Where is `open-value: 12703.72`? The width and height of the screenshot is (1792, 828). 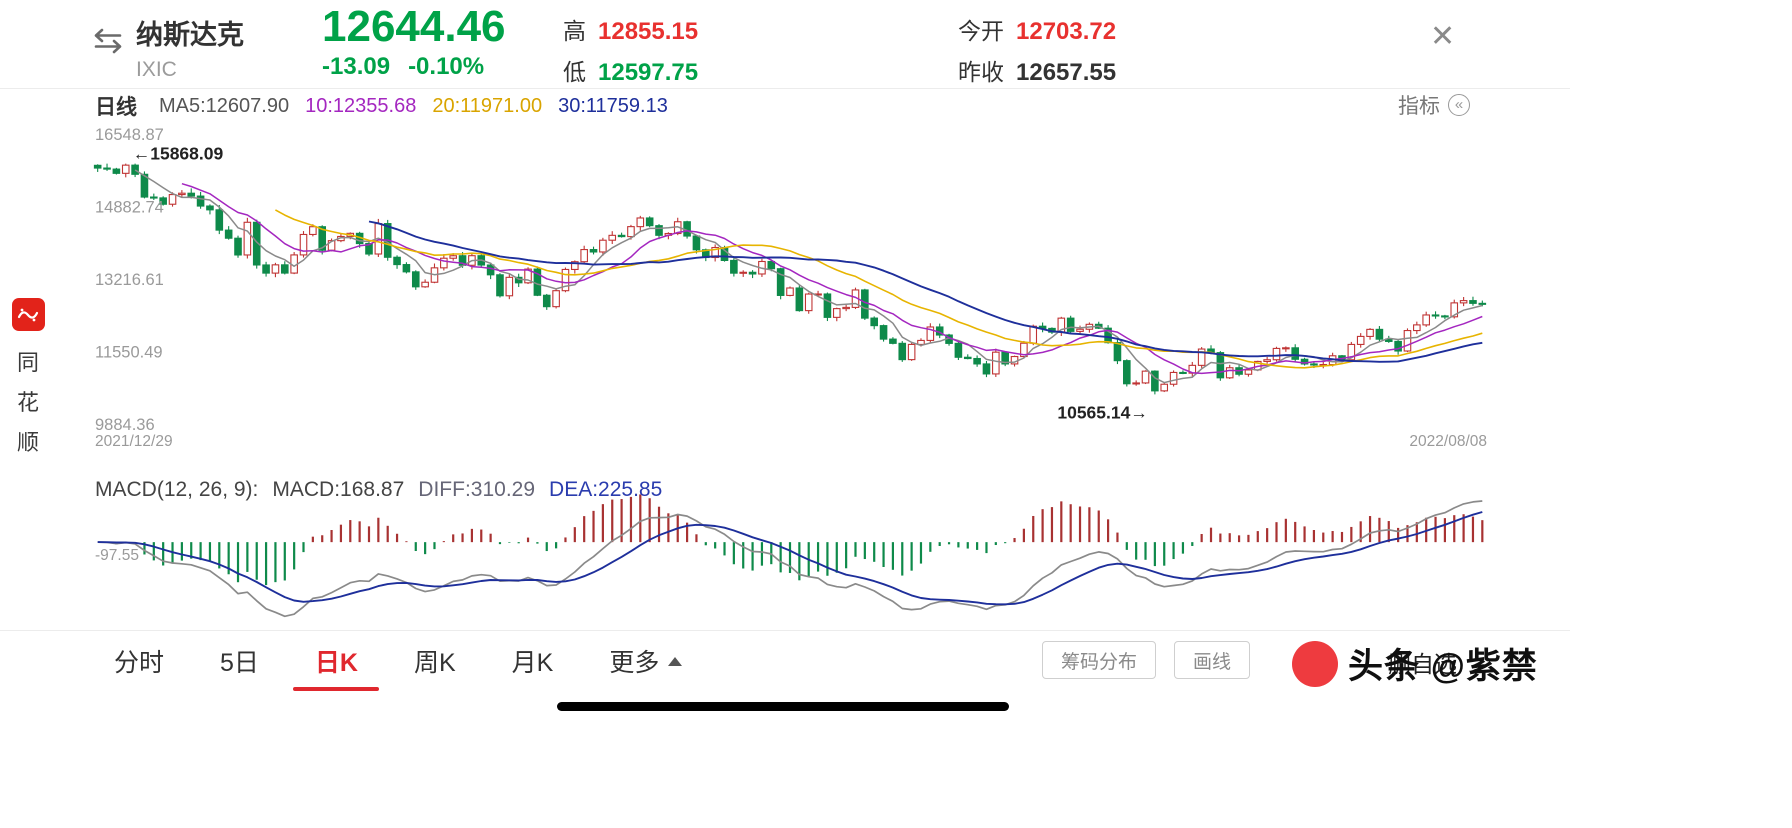 open-value: 12703.72 is located at coordinates (1066, 31).